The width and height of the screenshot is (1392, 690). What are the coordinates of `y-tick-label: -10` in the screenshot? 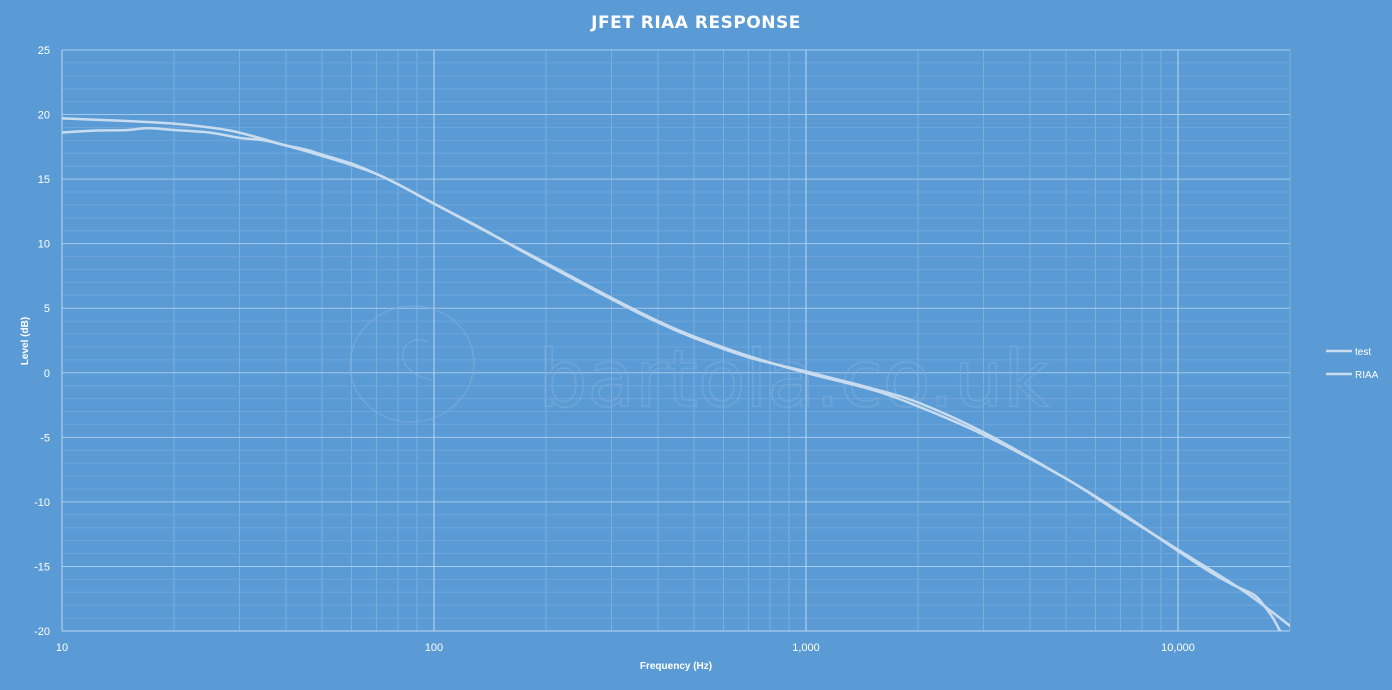 It's located at (42, 503).